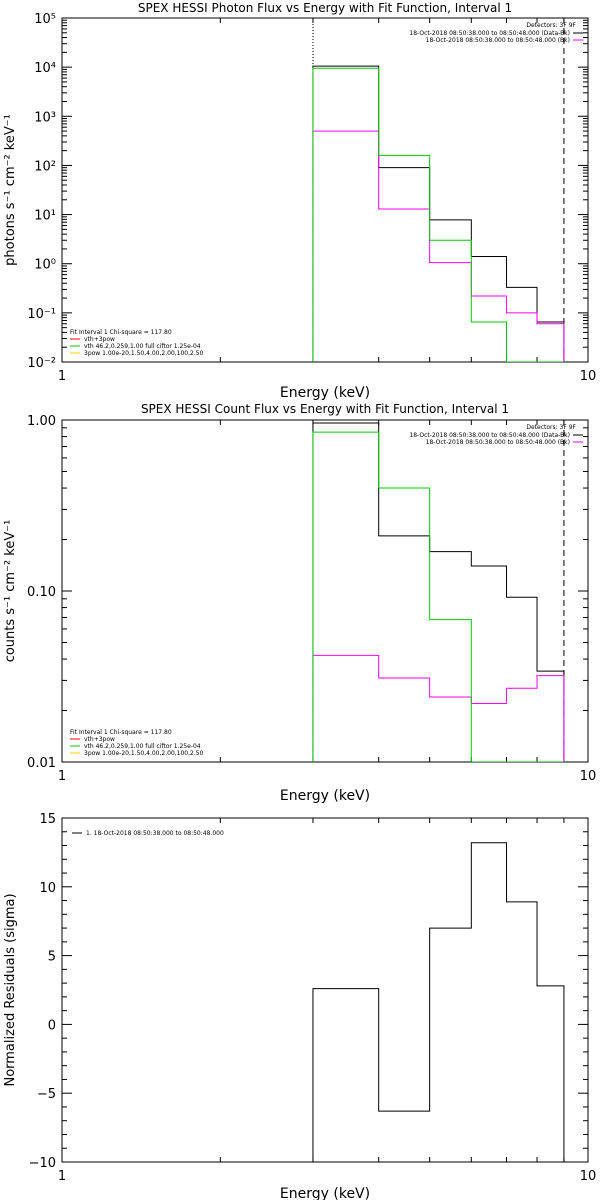 The image size is (600, 1200). I want to click on y-tick-label: 5, so click(52, 957).